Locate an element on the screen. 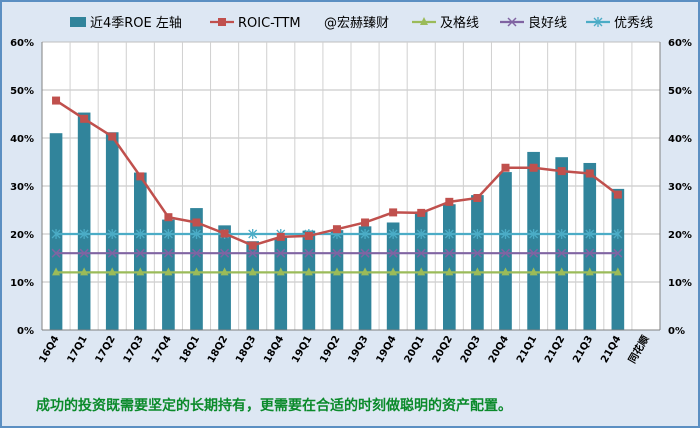  legend-item: 及格线 is located at coordinates (445, 23).